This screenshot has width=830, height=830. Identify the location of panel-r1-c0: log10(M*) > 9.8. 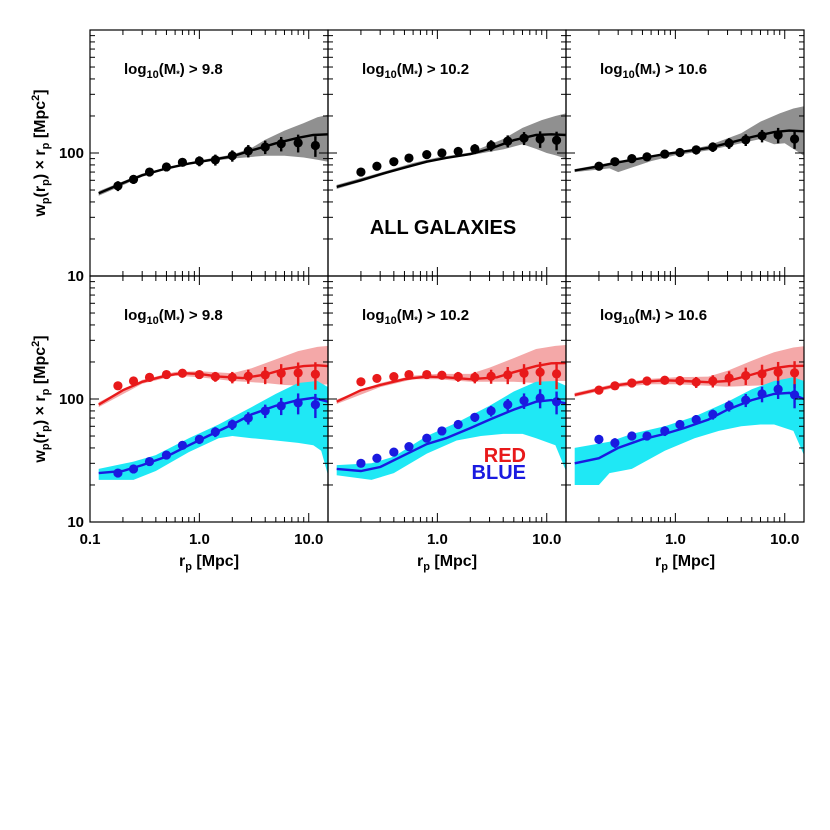
(209, 399).